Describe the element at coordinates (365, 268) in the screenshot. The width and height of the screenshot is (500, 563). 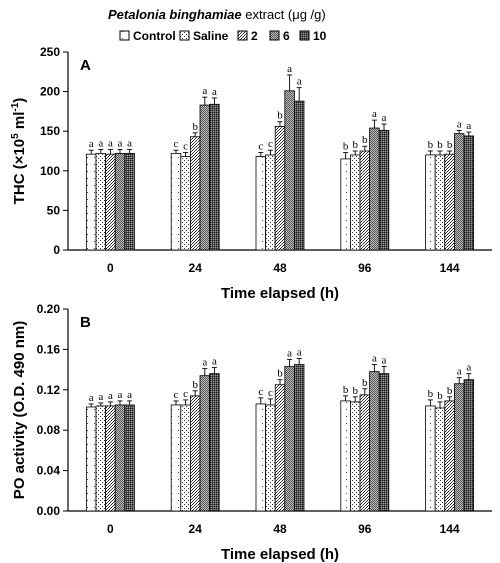
I see `x-tick-label: 96` at that location.